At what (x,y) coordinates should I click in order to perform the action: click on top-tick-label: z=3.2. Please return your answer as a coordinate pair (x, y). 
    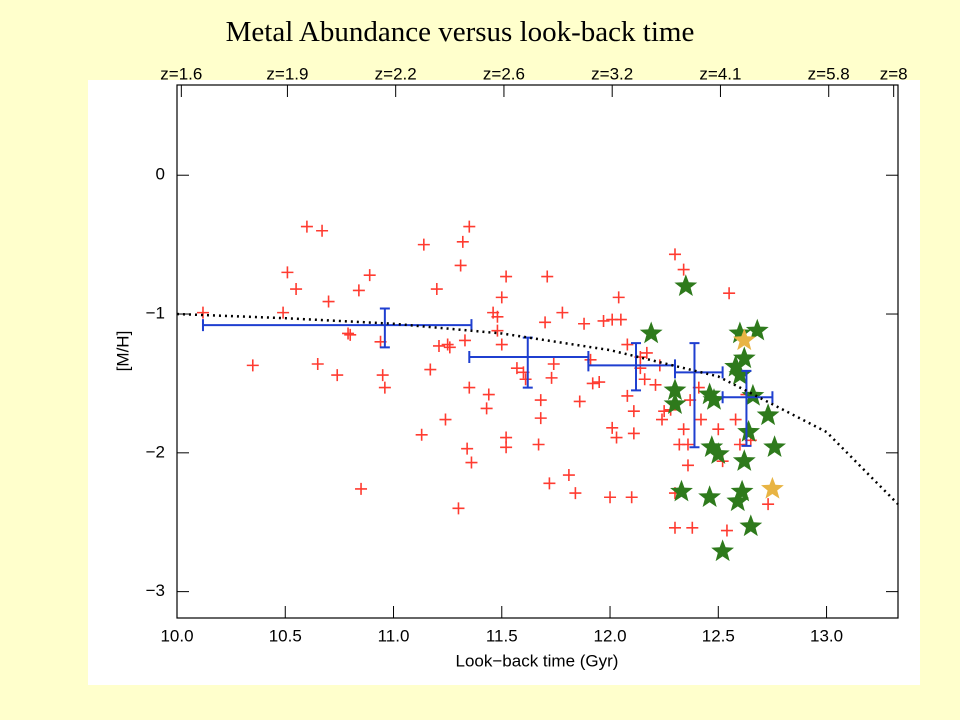
    Looking at the image, I should click on (612, 73).